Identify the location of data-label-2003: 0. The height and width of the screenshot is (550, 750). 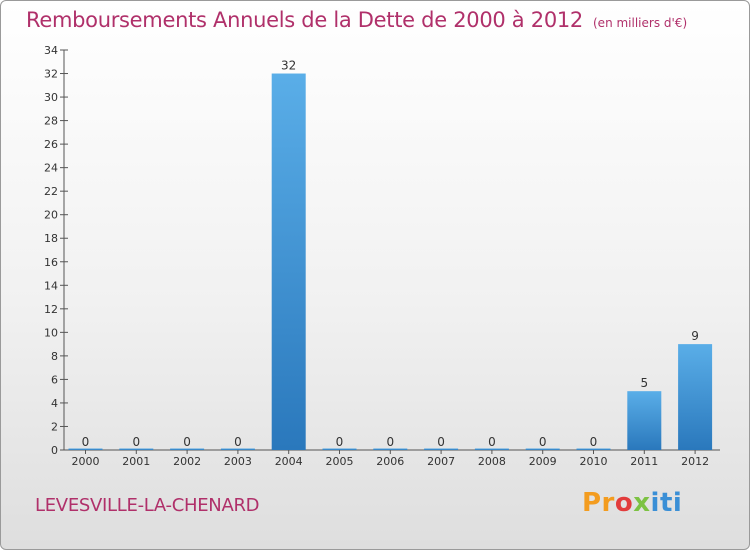
(238, 442).